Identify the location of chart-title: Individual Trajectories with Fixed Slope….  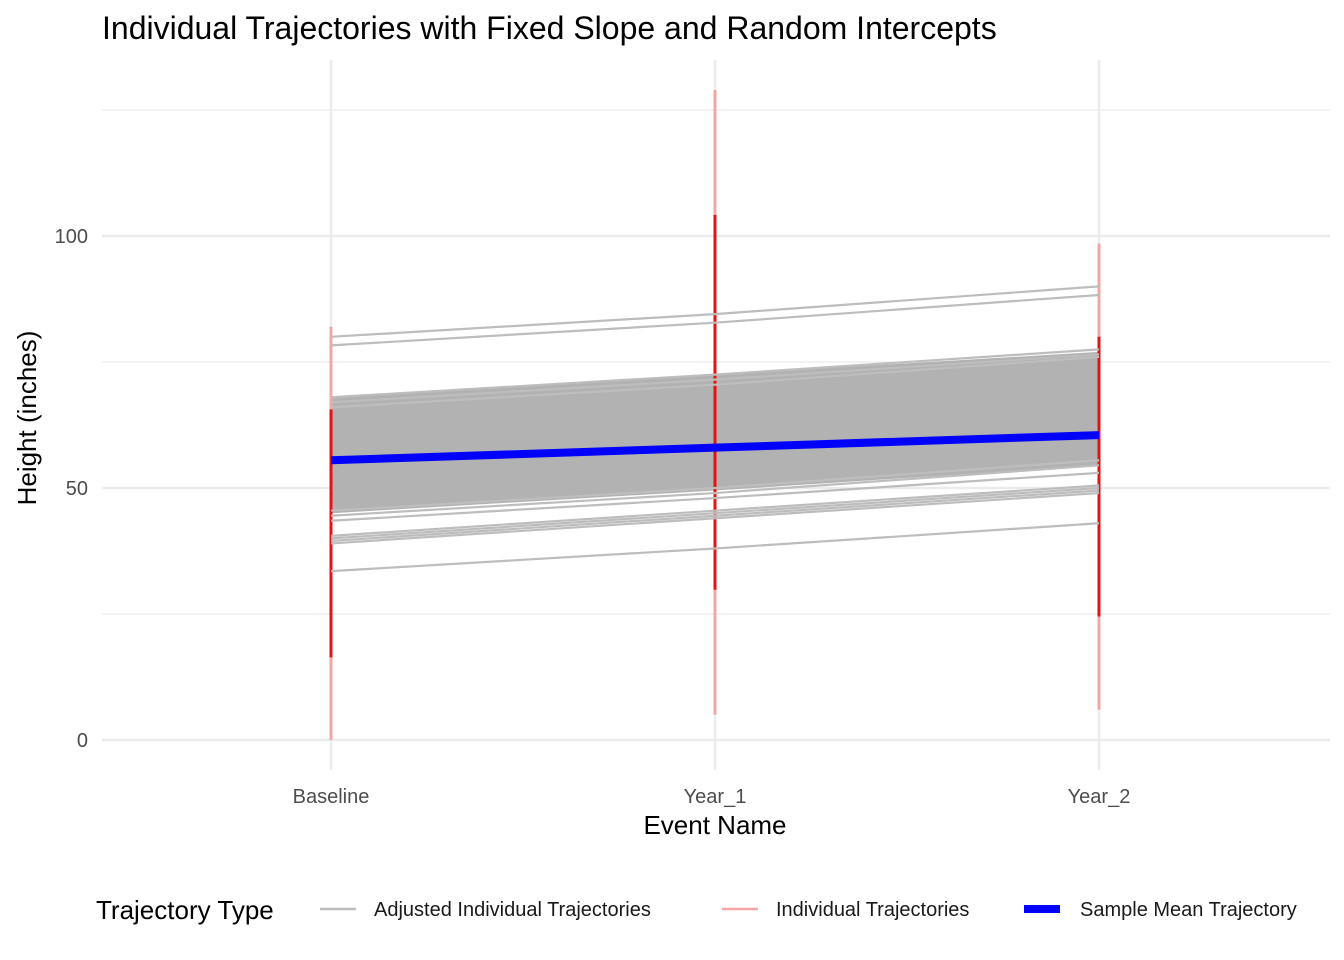
(549, 28).